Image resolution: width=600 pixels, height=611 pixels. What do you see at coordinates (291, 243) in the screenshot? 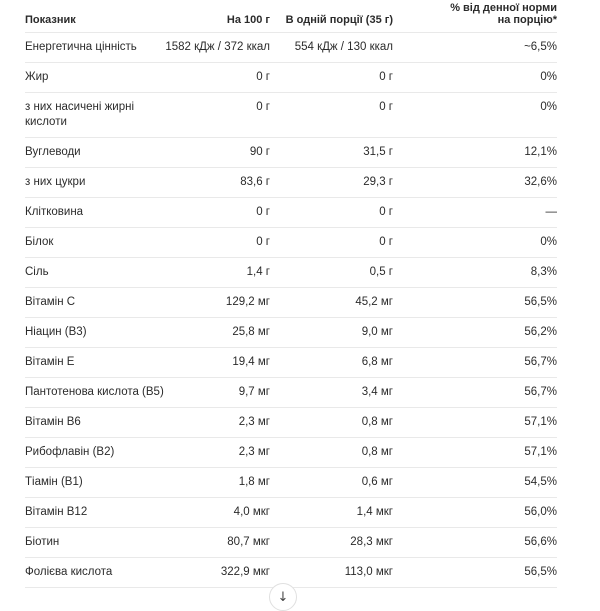
I see `table-row: Білок 0 г 0 г 0%` at bounding box center [291, 243].